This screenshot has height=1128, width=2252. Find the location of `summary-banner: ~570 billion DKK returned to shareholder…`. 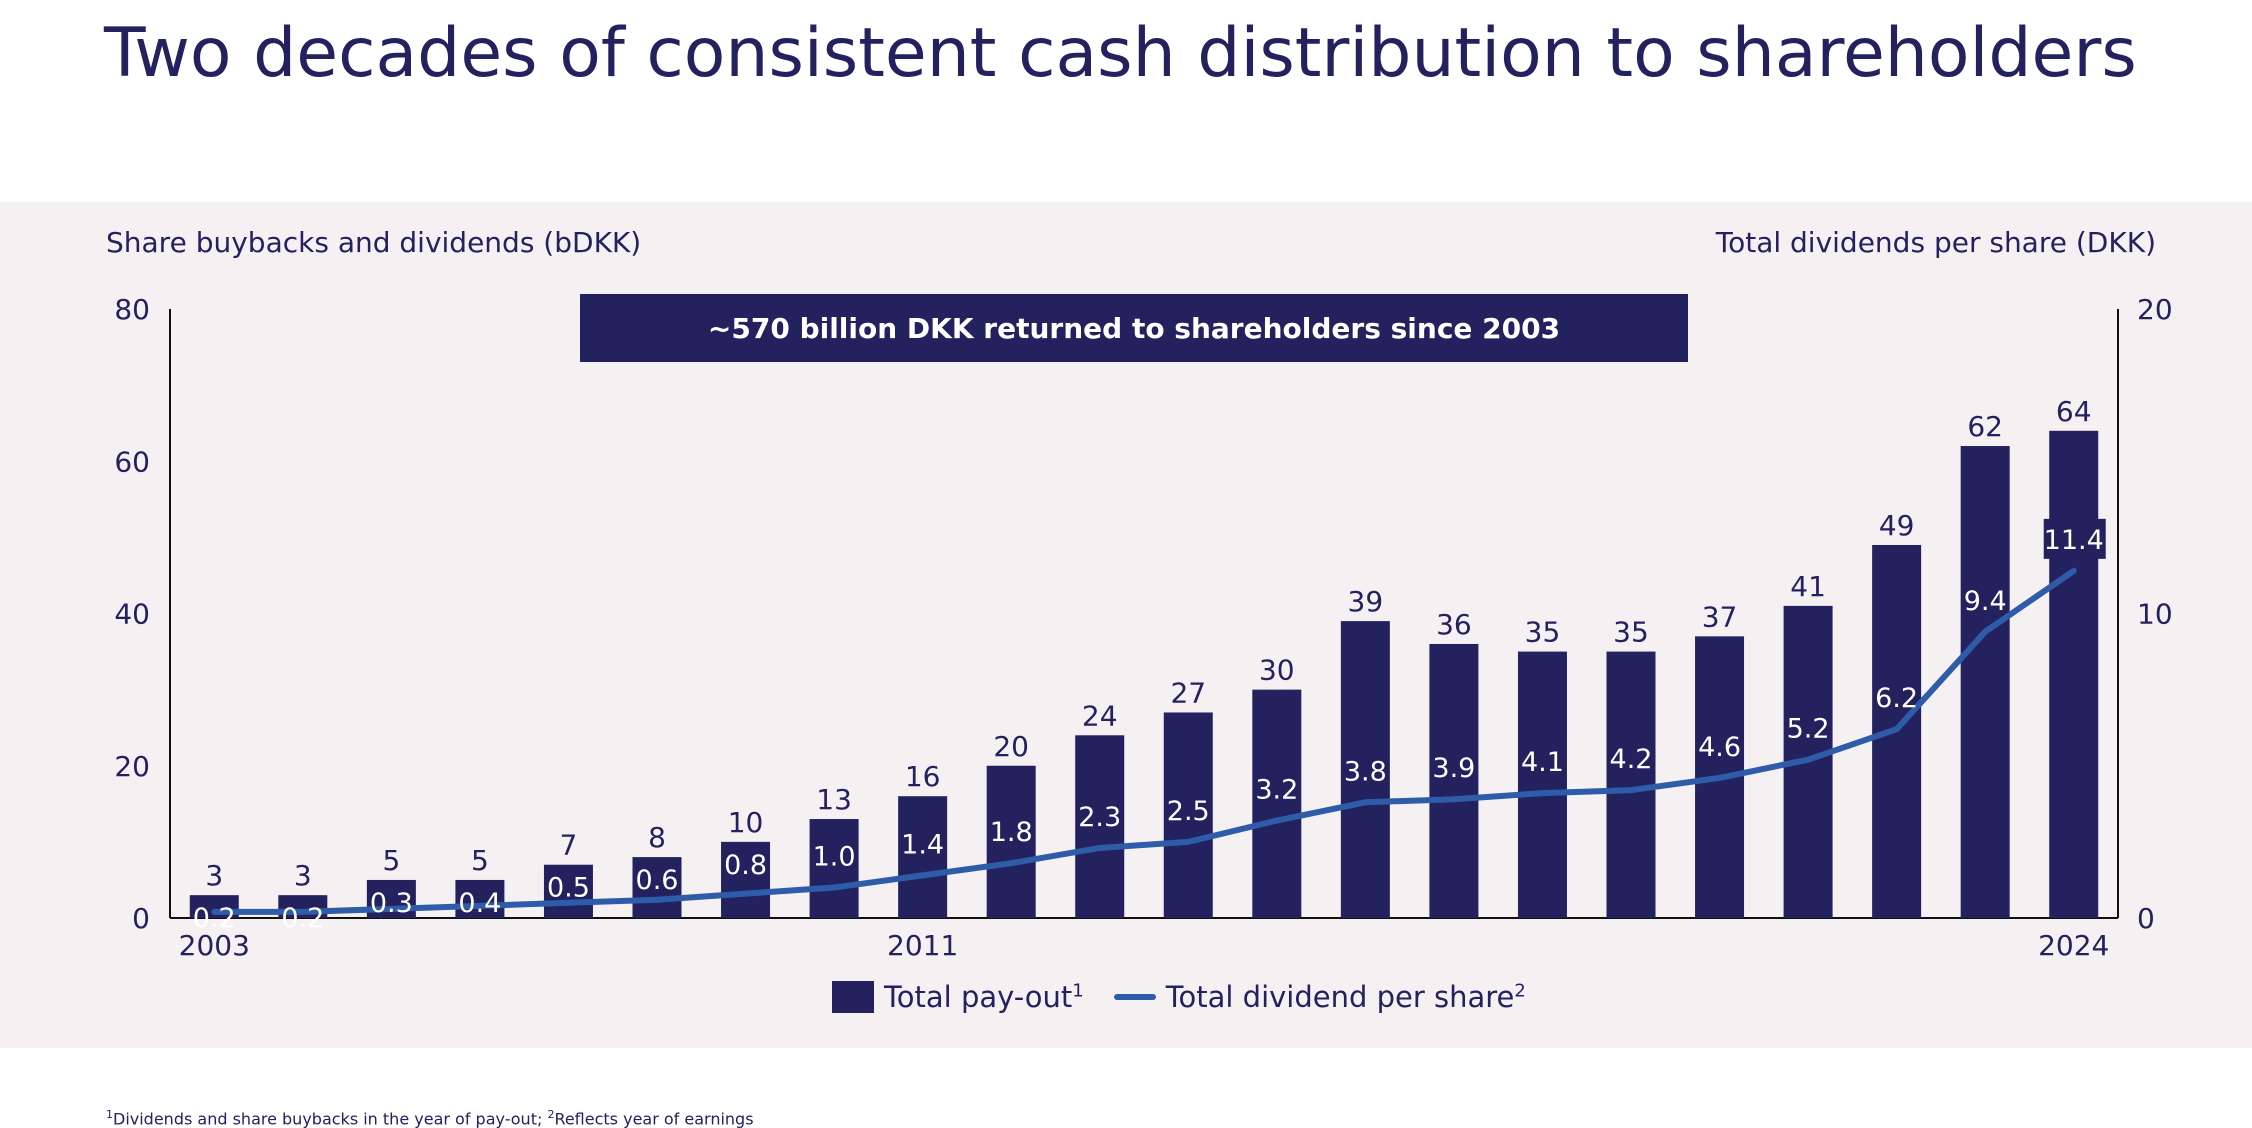

summary-banner: ~570 billion DKK returned to shareholder… is located at coordinates (1134, 328).